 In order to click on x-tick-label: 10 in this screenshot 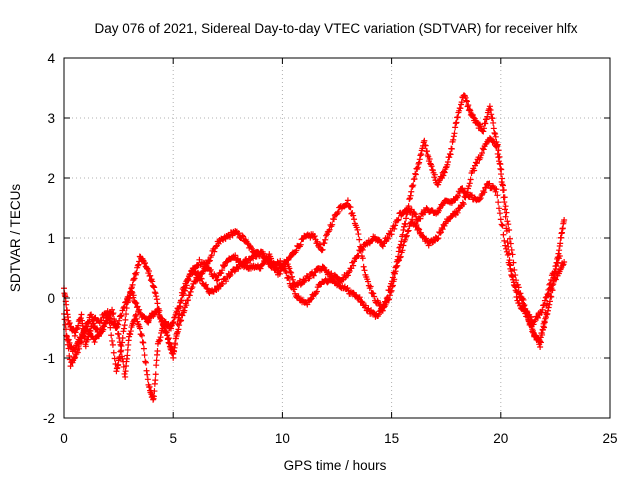, I will do `click(282, 438)`.